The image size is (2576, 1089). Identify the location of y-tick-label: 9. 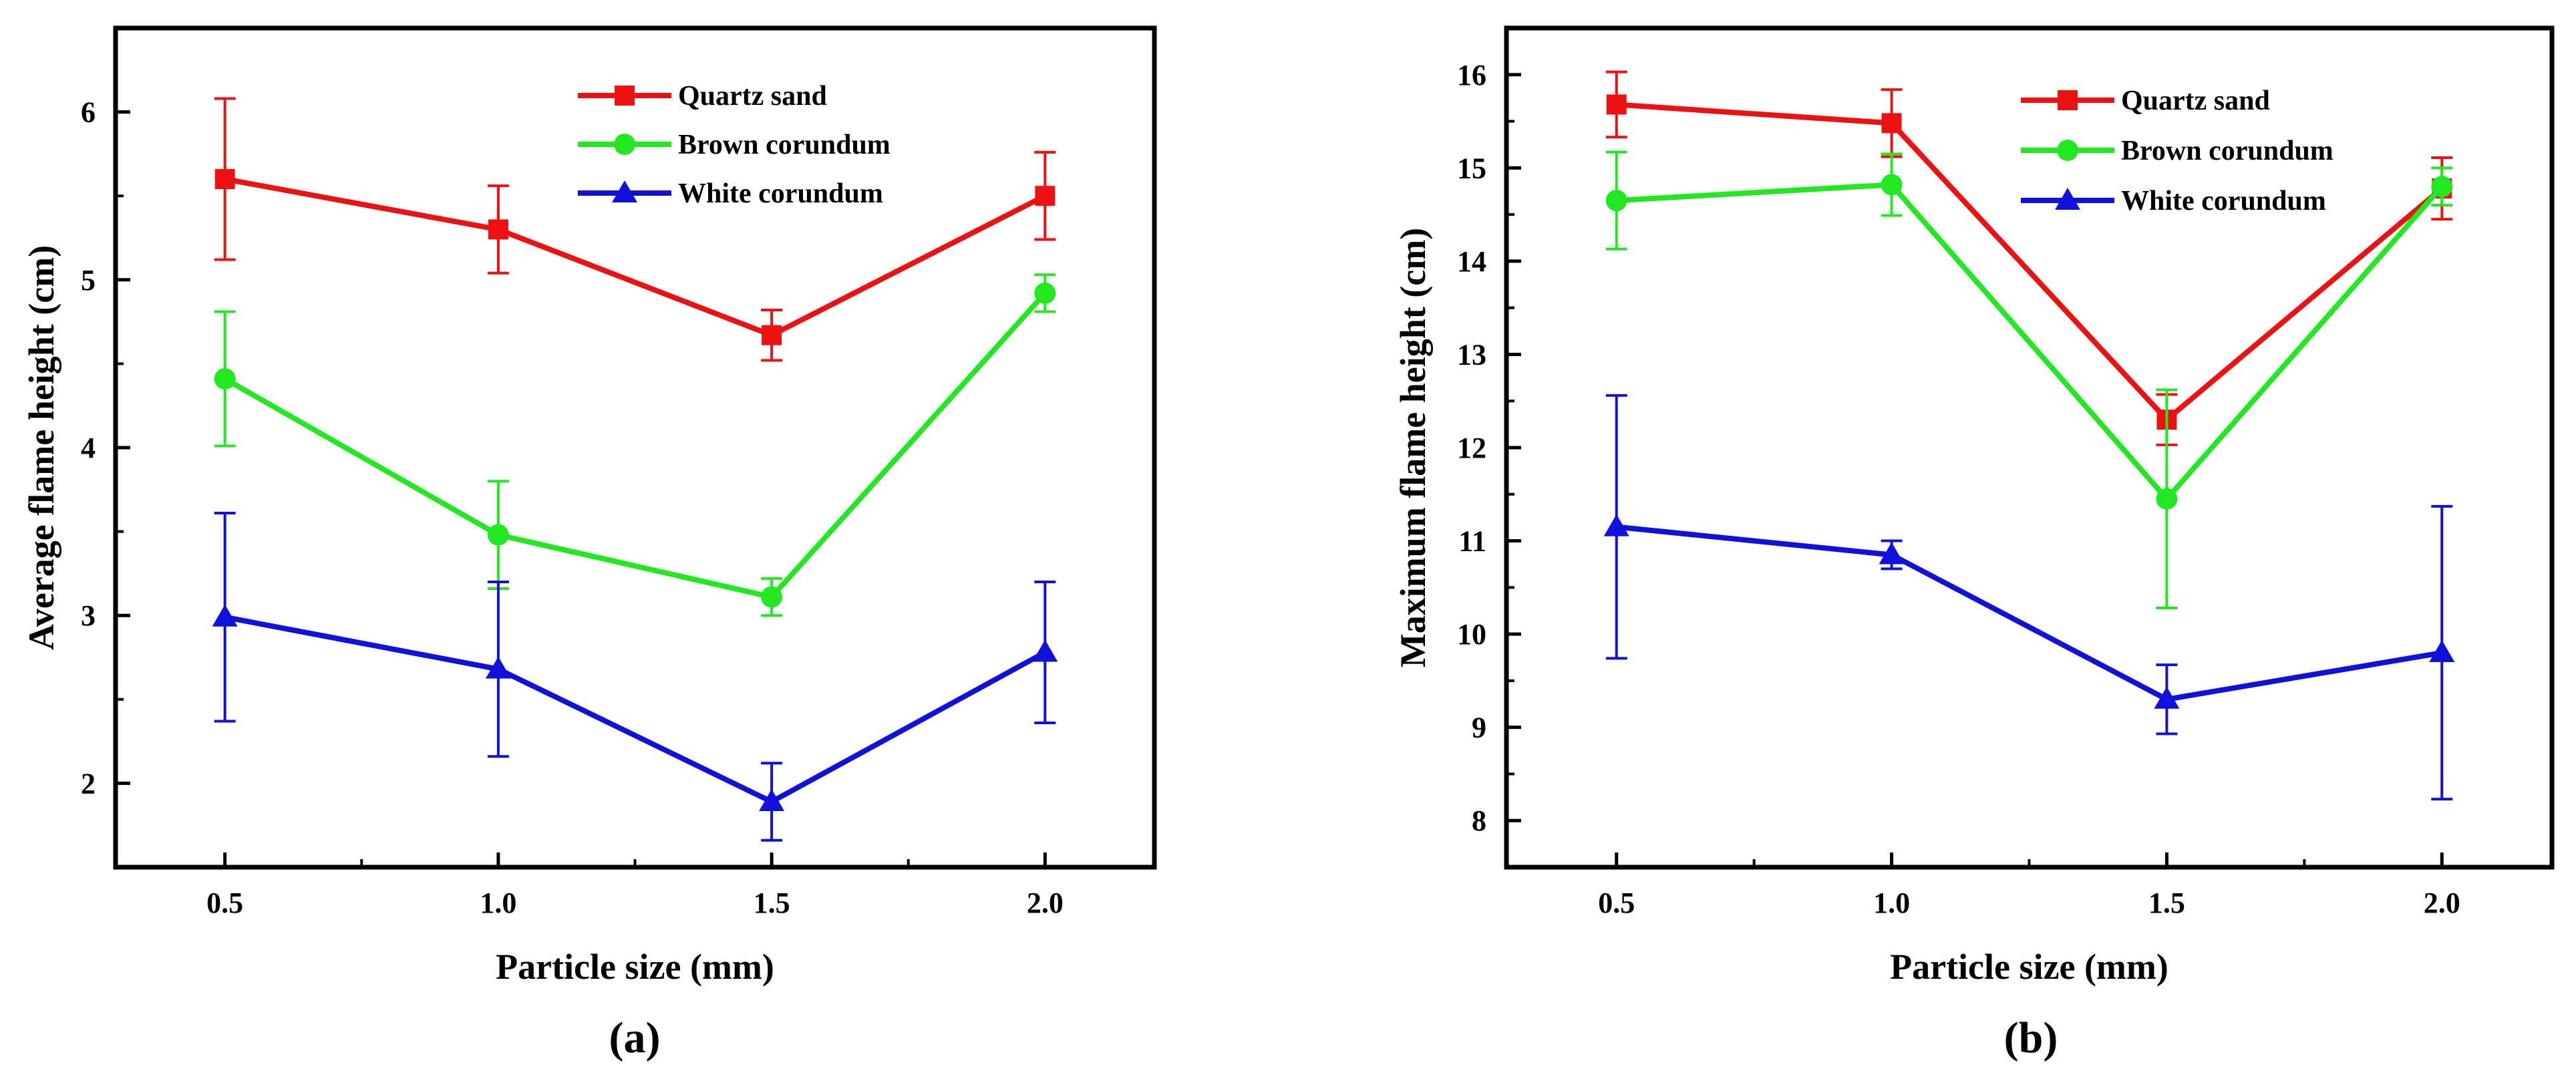
(1479, 728).